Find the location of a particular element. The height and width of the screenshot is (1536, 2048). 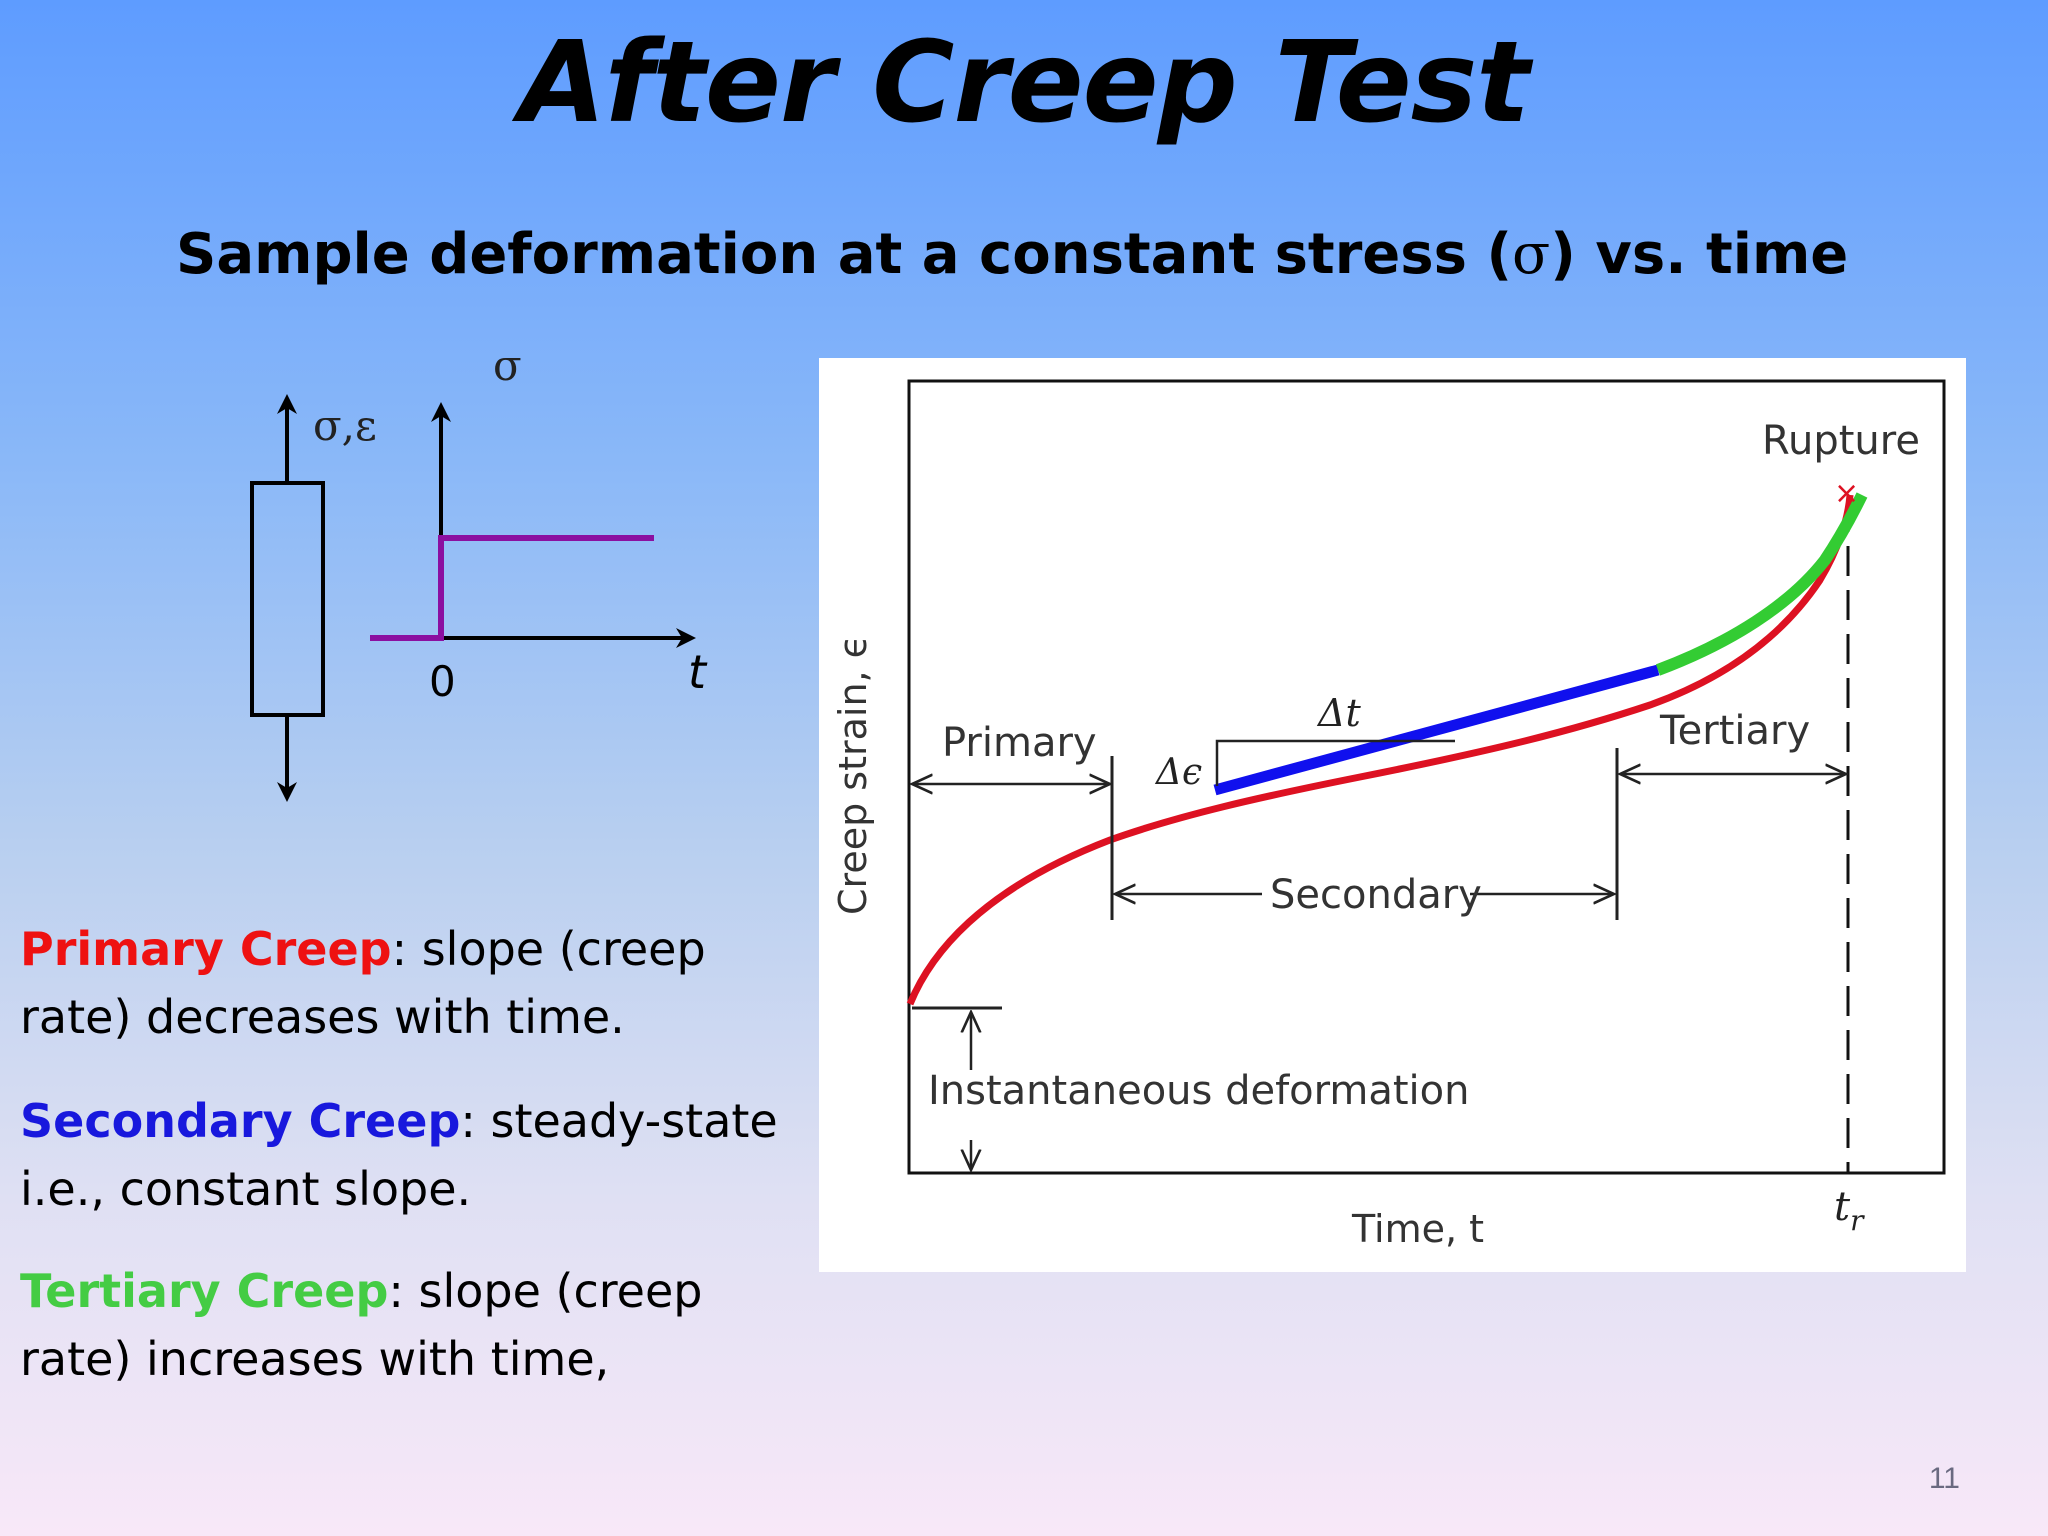

tertiary-creep-term: Tertiary Creep is located at coordinates (204, 1291).